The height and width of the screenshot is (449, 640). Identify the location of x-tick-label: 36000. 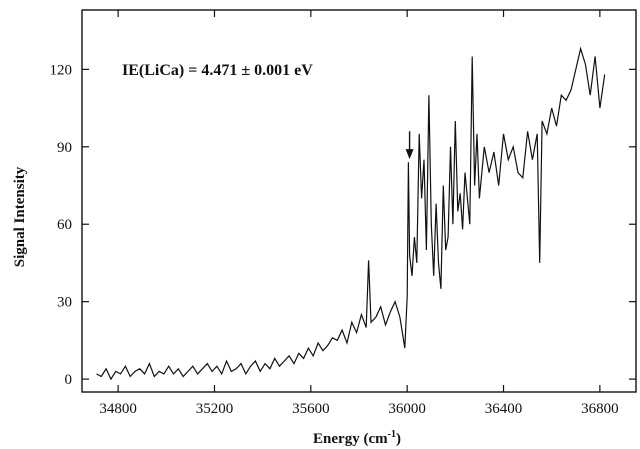
(407, 409).